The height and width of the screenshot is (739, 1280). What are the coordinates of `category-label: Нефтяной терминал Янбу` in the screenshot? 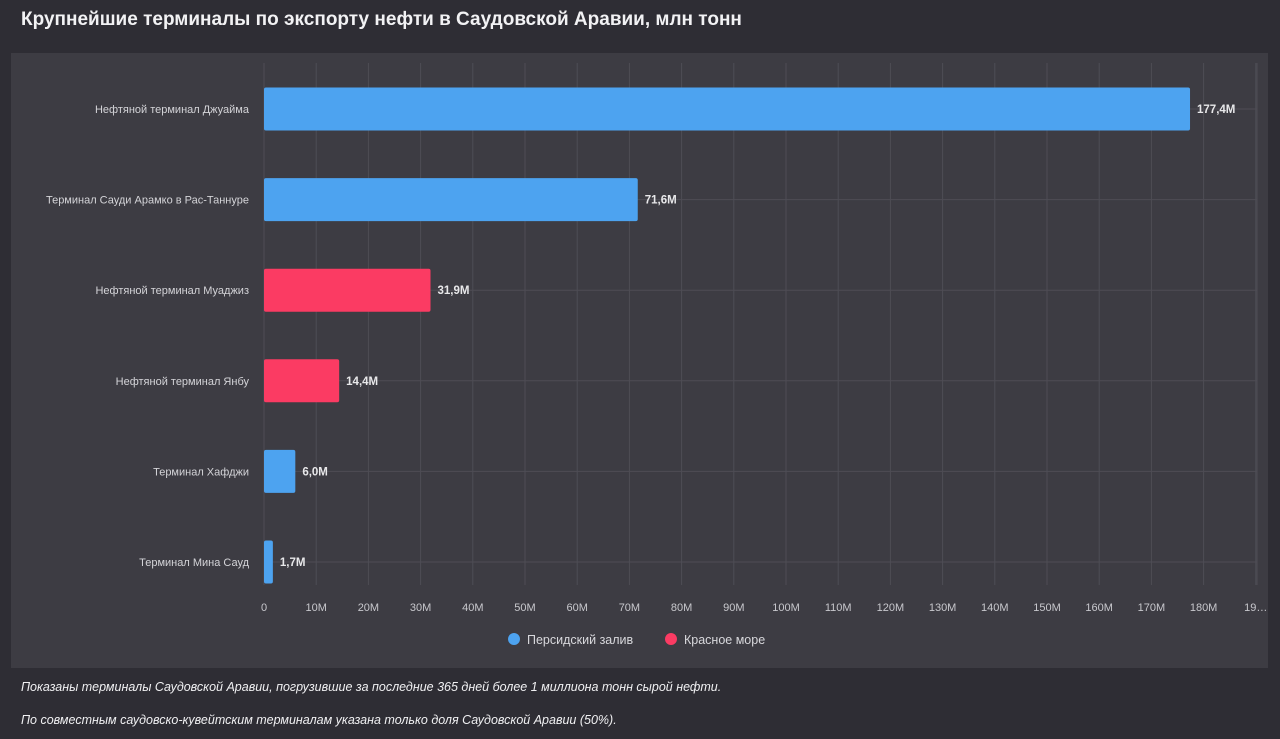 It's located at (183, 382).